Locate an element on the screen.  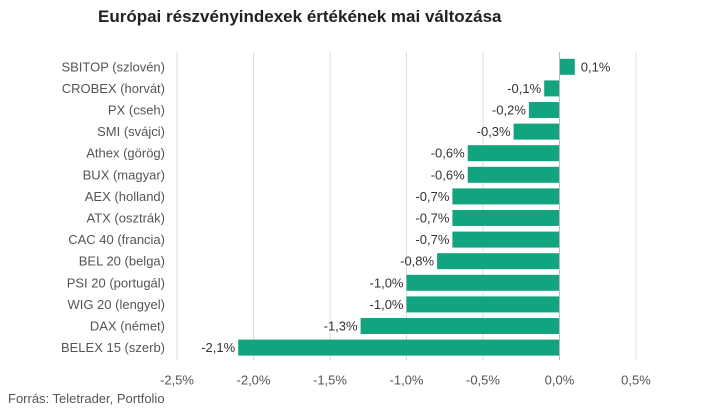
category-label: BEL 20 (belga) is located at coordinates (122, 261).